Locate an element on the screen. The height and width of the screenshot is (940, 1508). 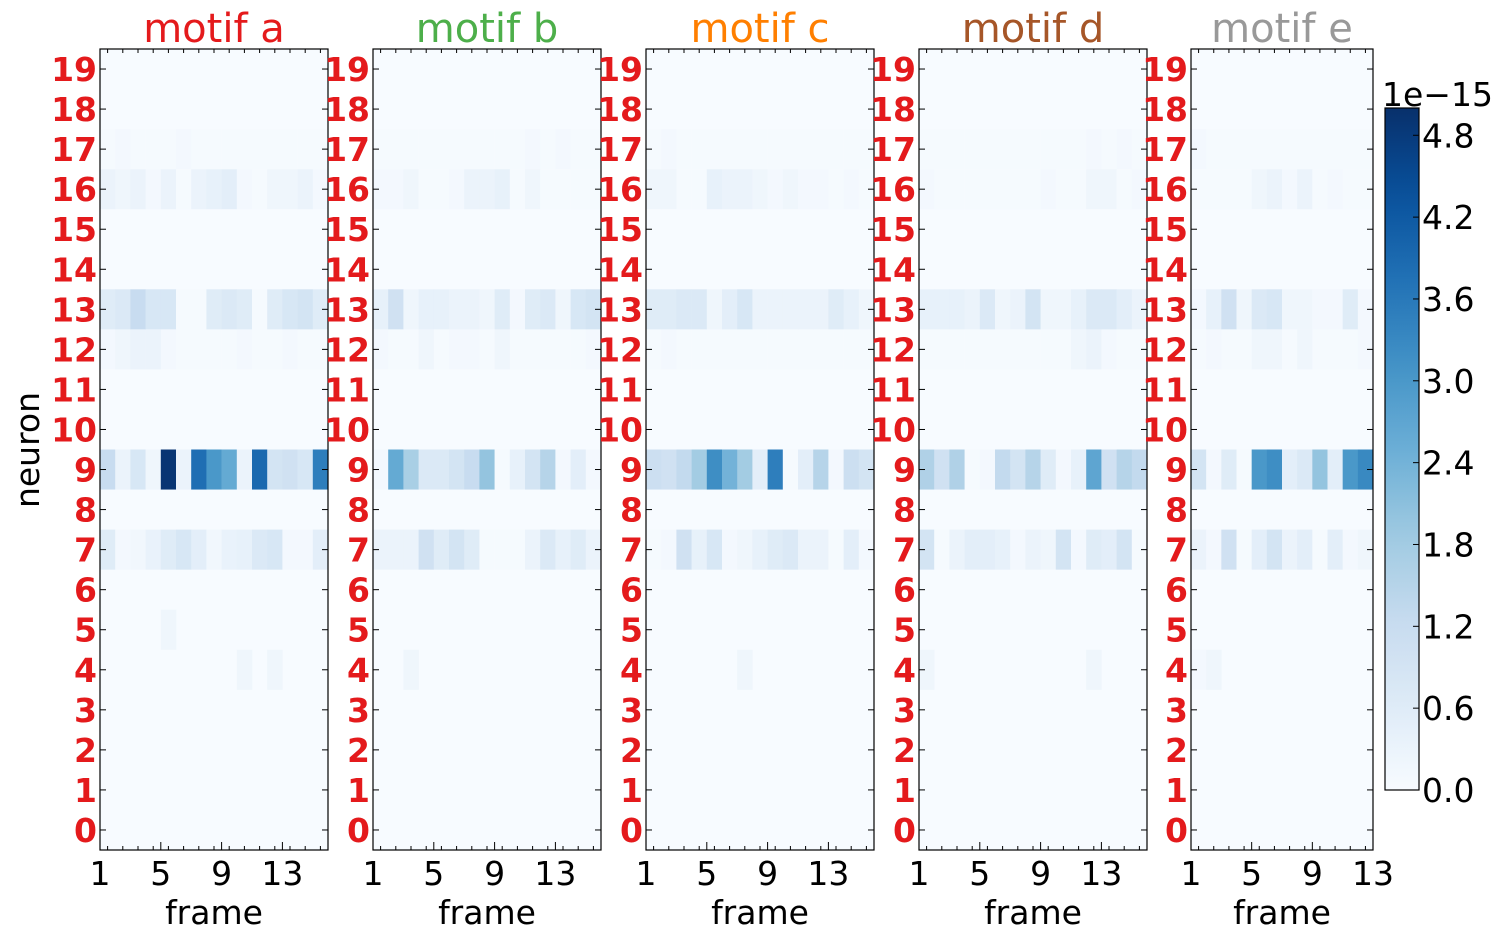
y-tick-label: 3 is located at coordinates (85, 710).